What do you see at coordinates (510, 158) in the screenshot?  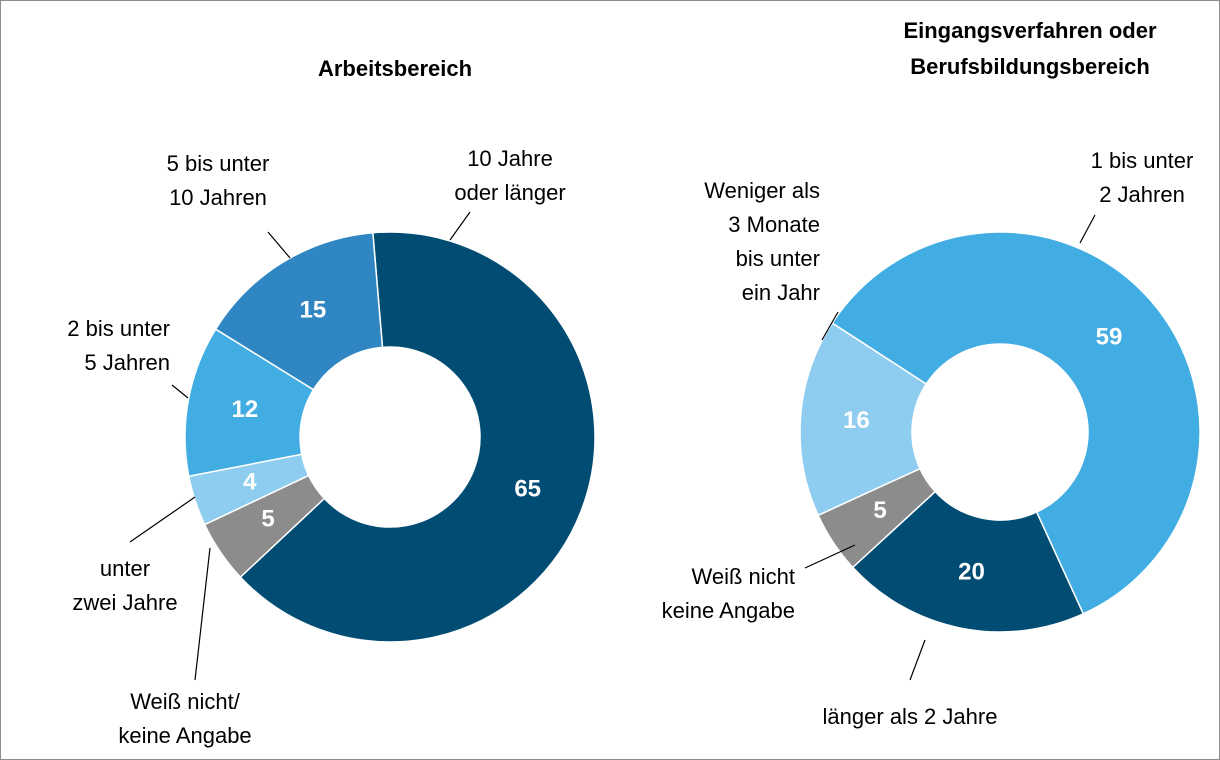 I see `category-label: 10 Jahre` at bounding box center [510, 158].